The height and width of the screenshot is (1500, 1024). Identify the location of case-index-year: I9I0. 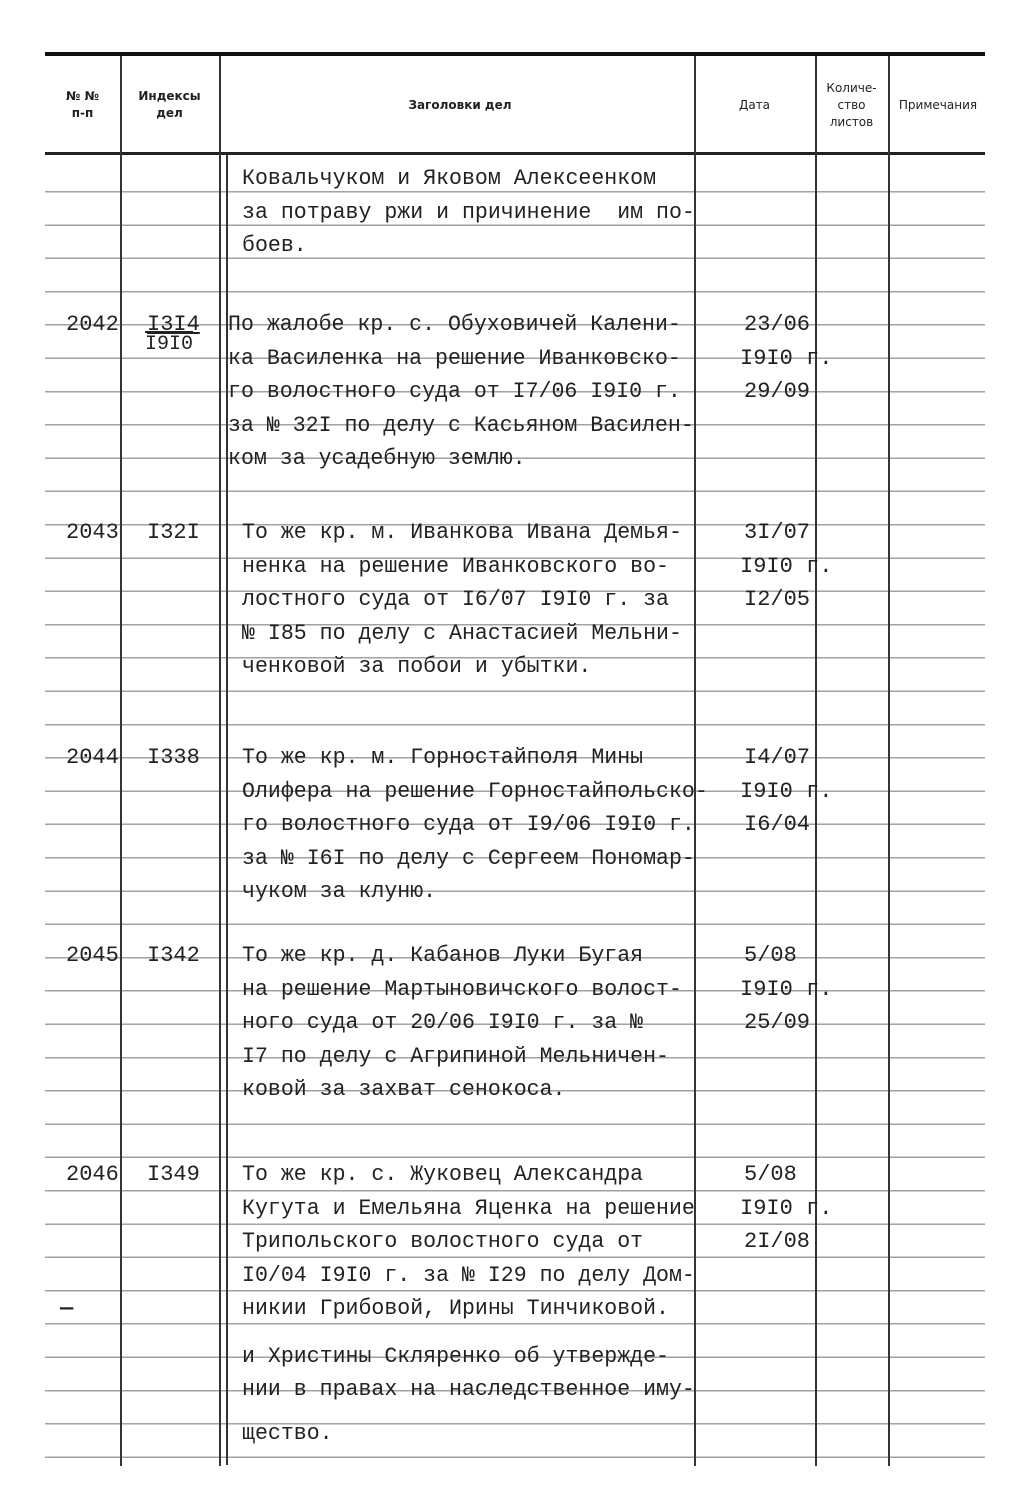
(169, 344).